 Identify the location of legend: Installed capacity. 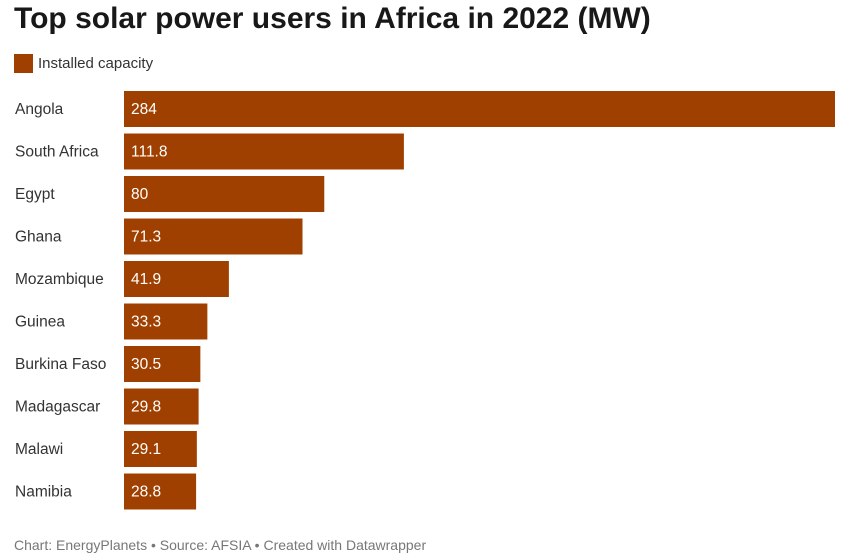
(83, 63).